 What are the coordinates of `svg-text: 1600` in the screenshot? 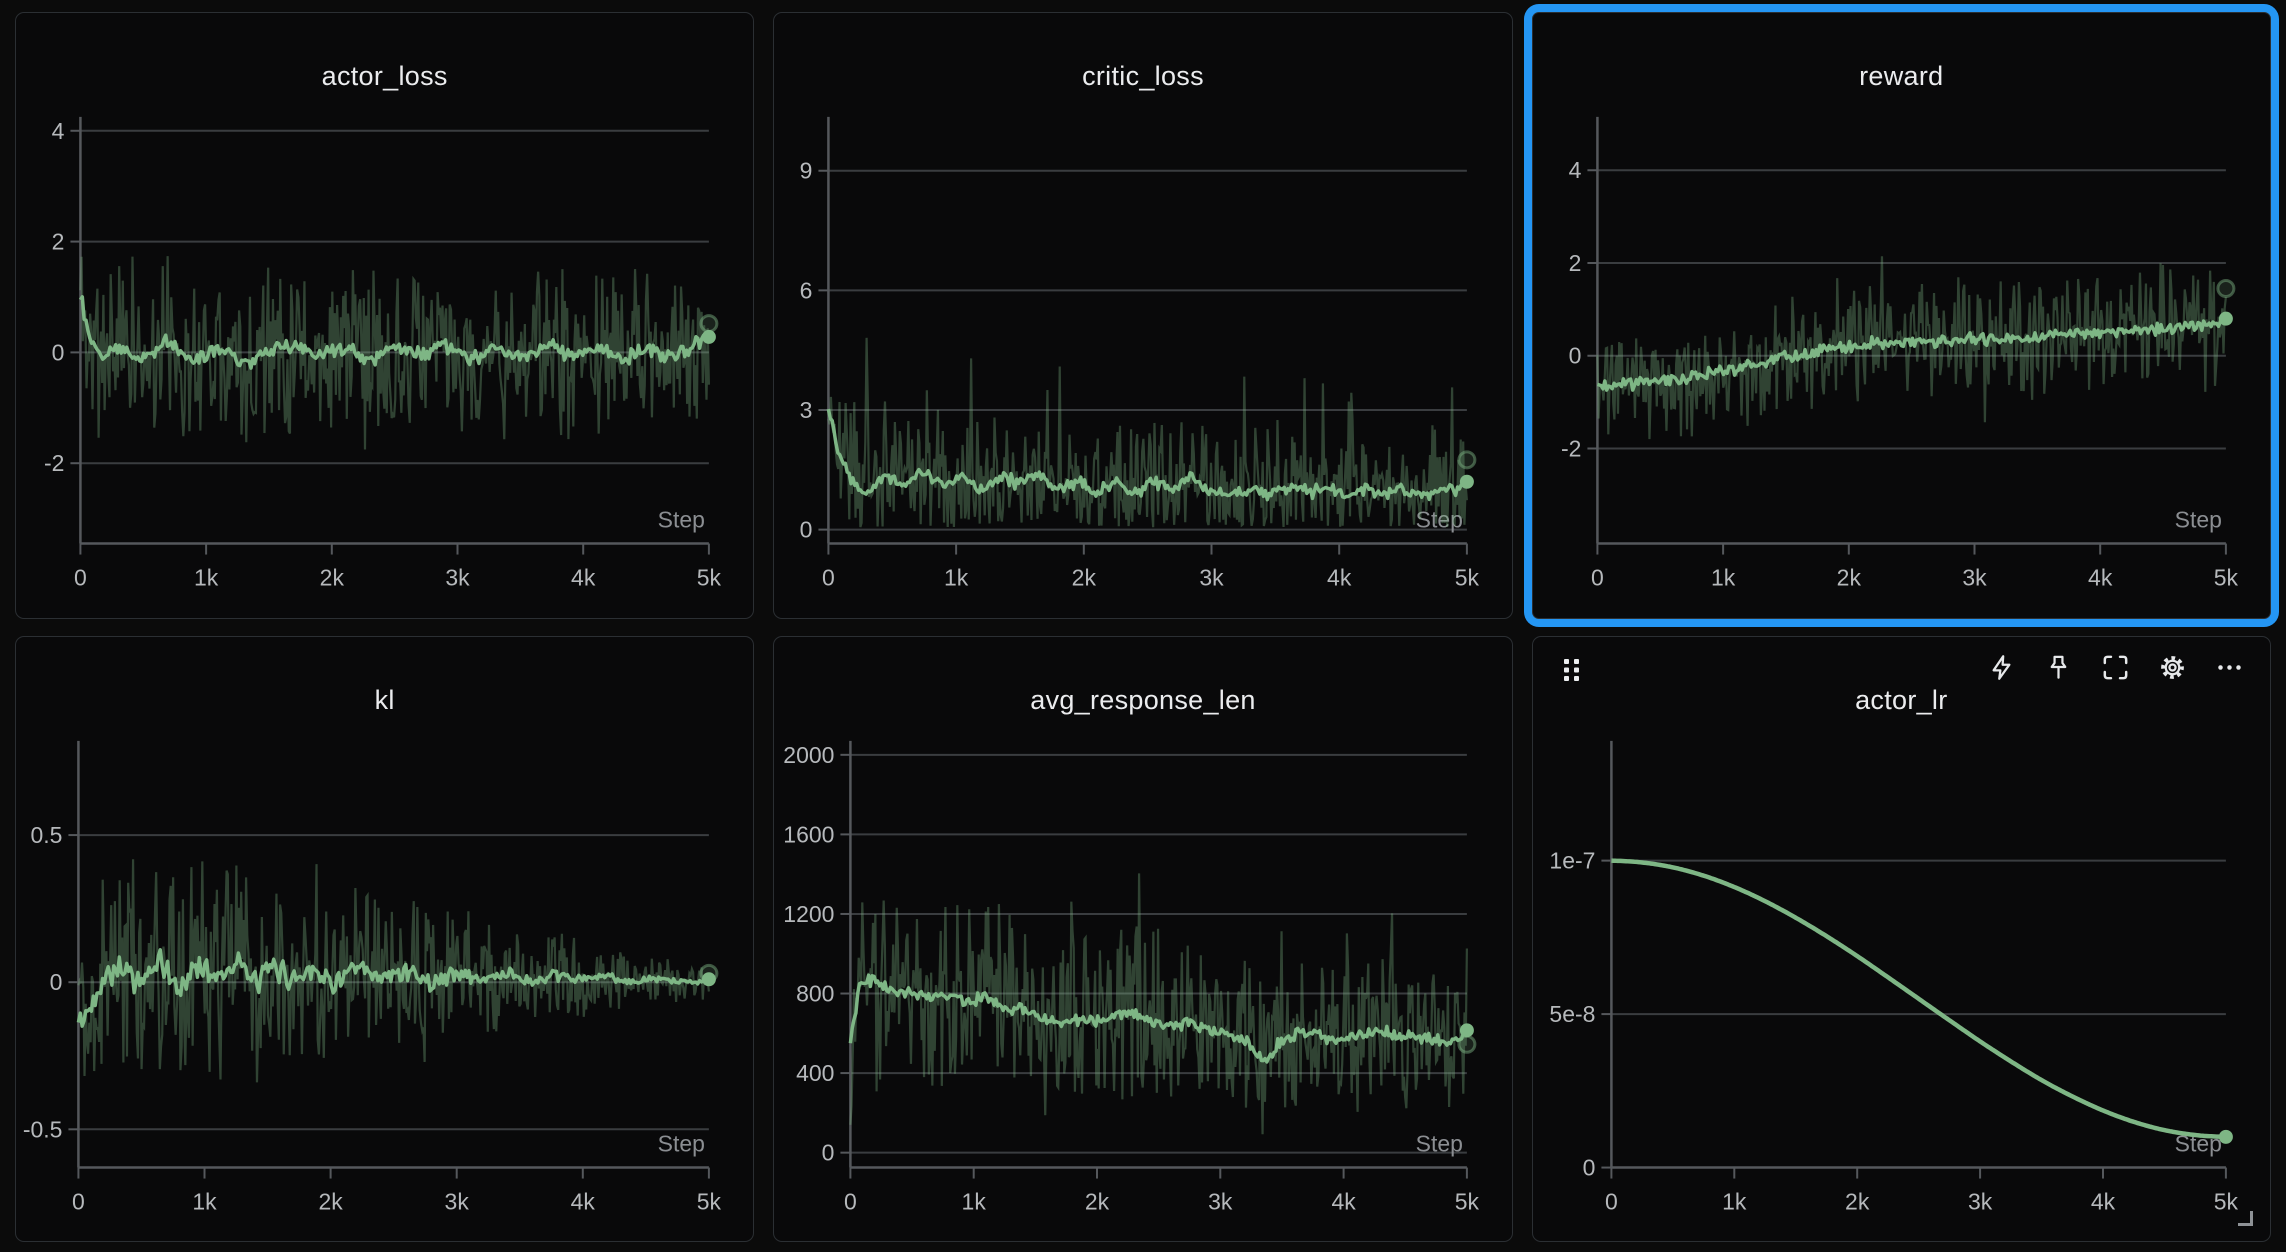 It's located at (809, 834).